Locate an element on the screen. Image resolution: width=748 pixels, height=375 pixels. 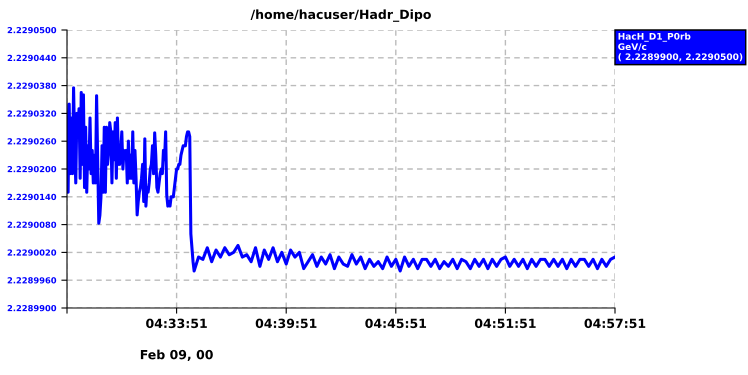
text: HacH_D1_P0rb is located at coordinates (654, 37).